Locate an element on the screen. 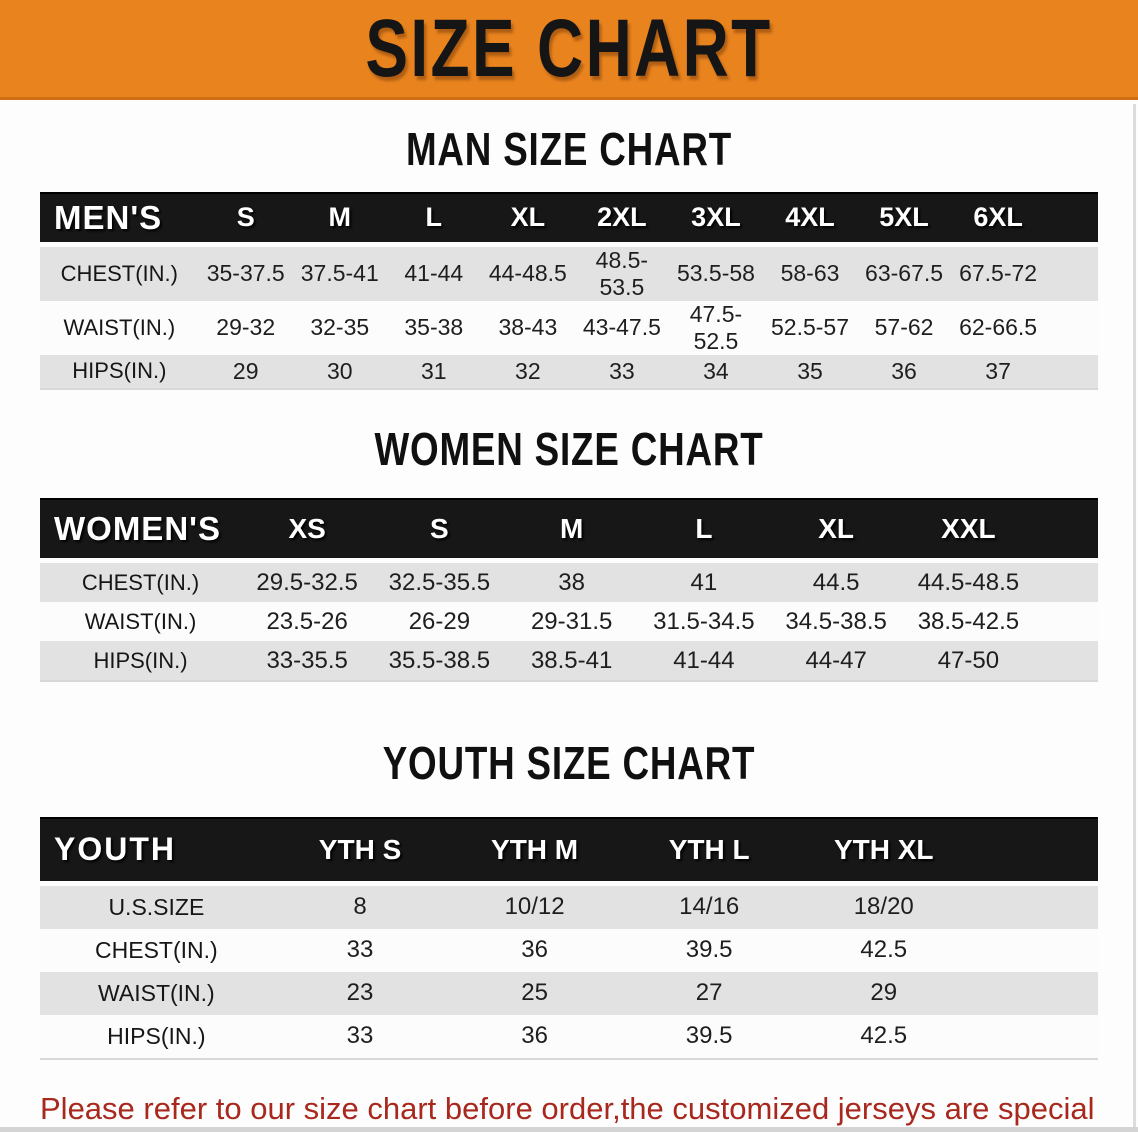 This screenshot has width=1138, height=1132. size-value-cell: 32-35 is located at coordinates (339, 327).